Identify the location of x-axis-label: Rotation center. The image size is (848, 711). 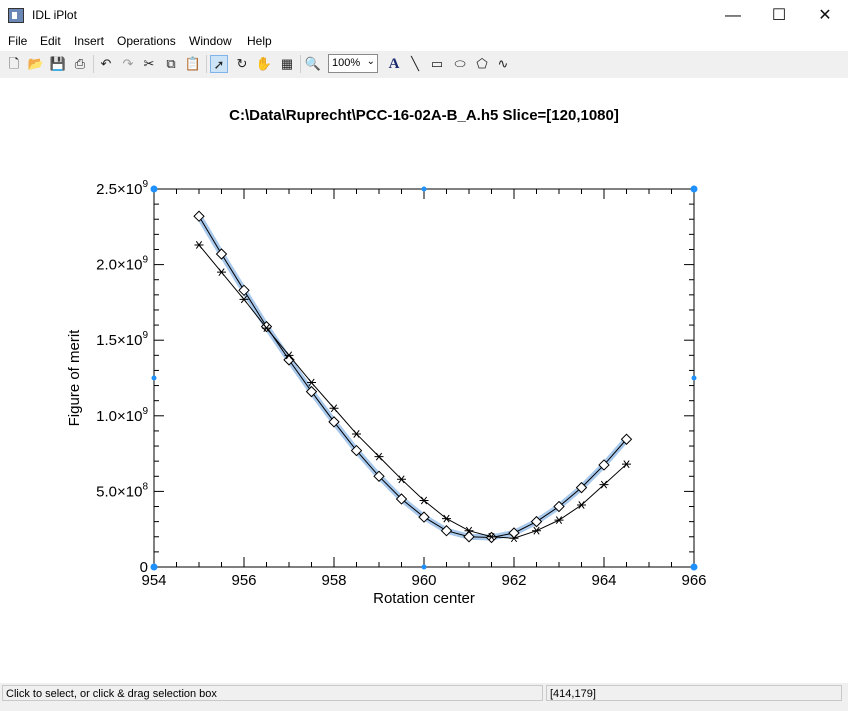
(424, 598).